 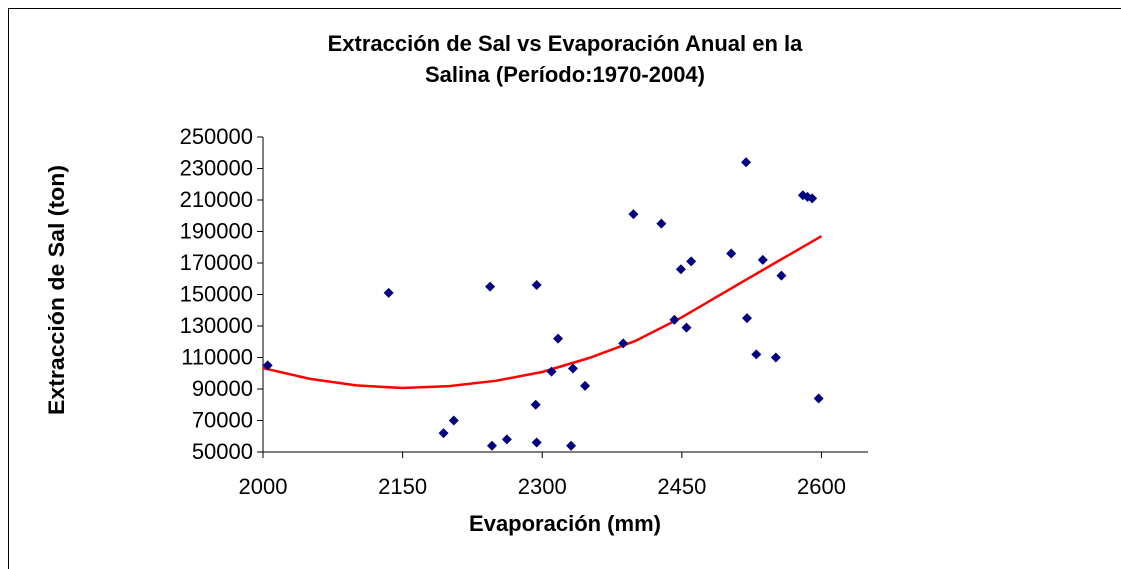 What do you see at coordinates (542, 486) in the screenshot?
I see `x-tick-label: 2300` at bounding box center [542, 486].